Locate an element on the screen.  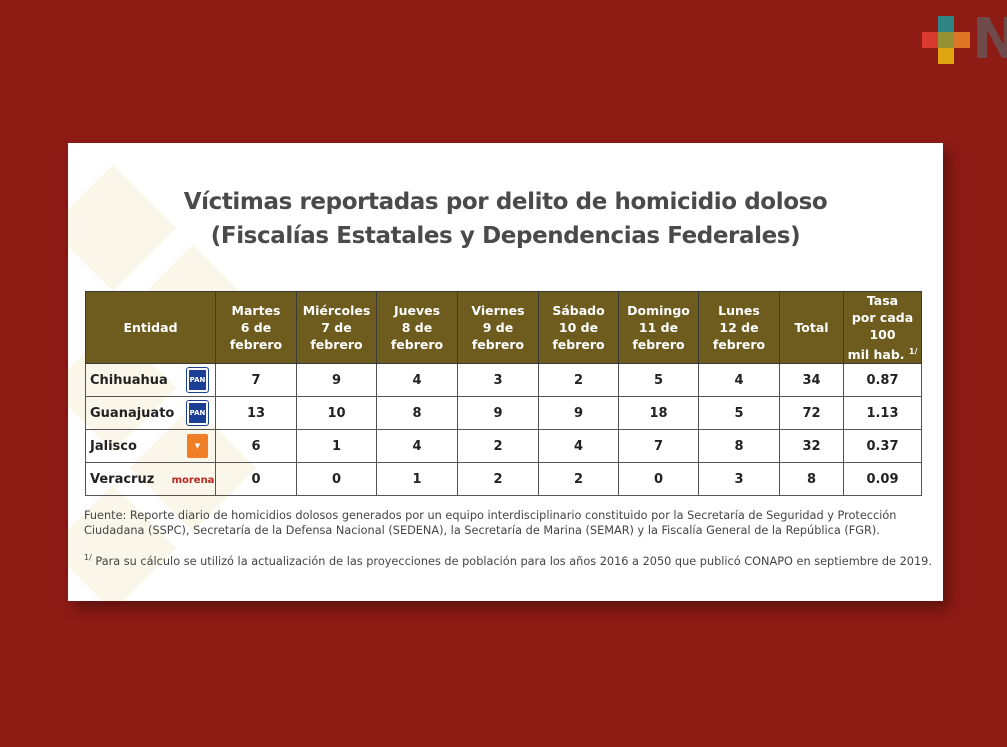
header-text: por cada 100 is located at coordinates (882, 326).